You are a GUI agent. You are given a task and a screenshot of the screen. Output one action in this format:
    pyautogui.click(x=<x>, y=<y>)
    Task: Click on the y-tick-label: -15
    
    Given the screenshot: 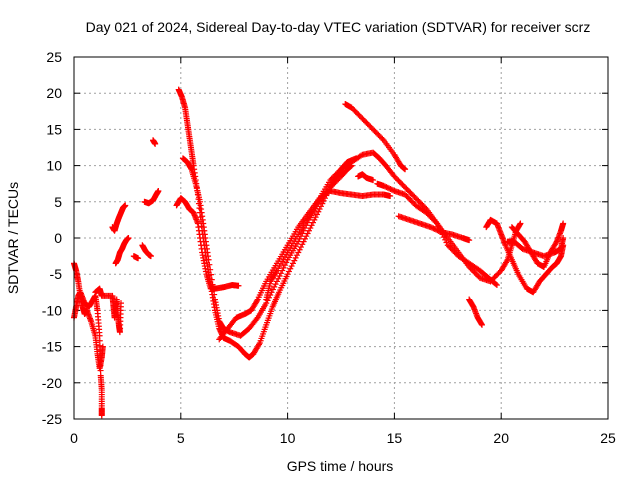 What is the action you would take?
    pyautogui.click(x=52, y=347)
    